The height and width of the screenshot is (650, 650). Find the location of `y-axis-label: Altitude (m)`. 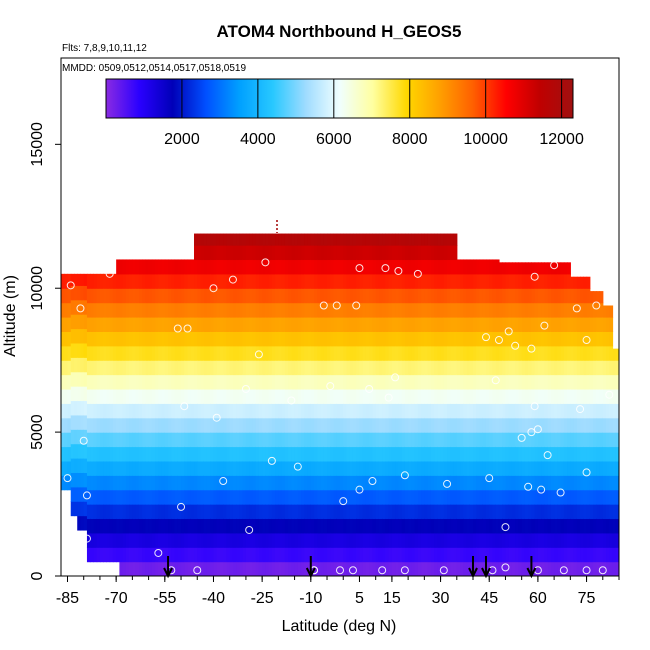

y-axis-label: Altitude (m) is located at coordinates (10, 316).